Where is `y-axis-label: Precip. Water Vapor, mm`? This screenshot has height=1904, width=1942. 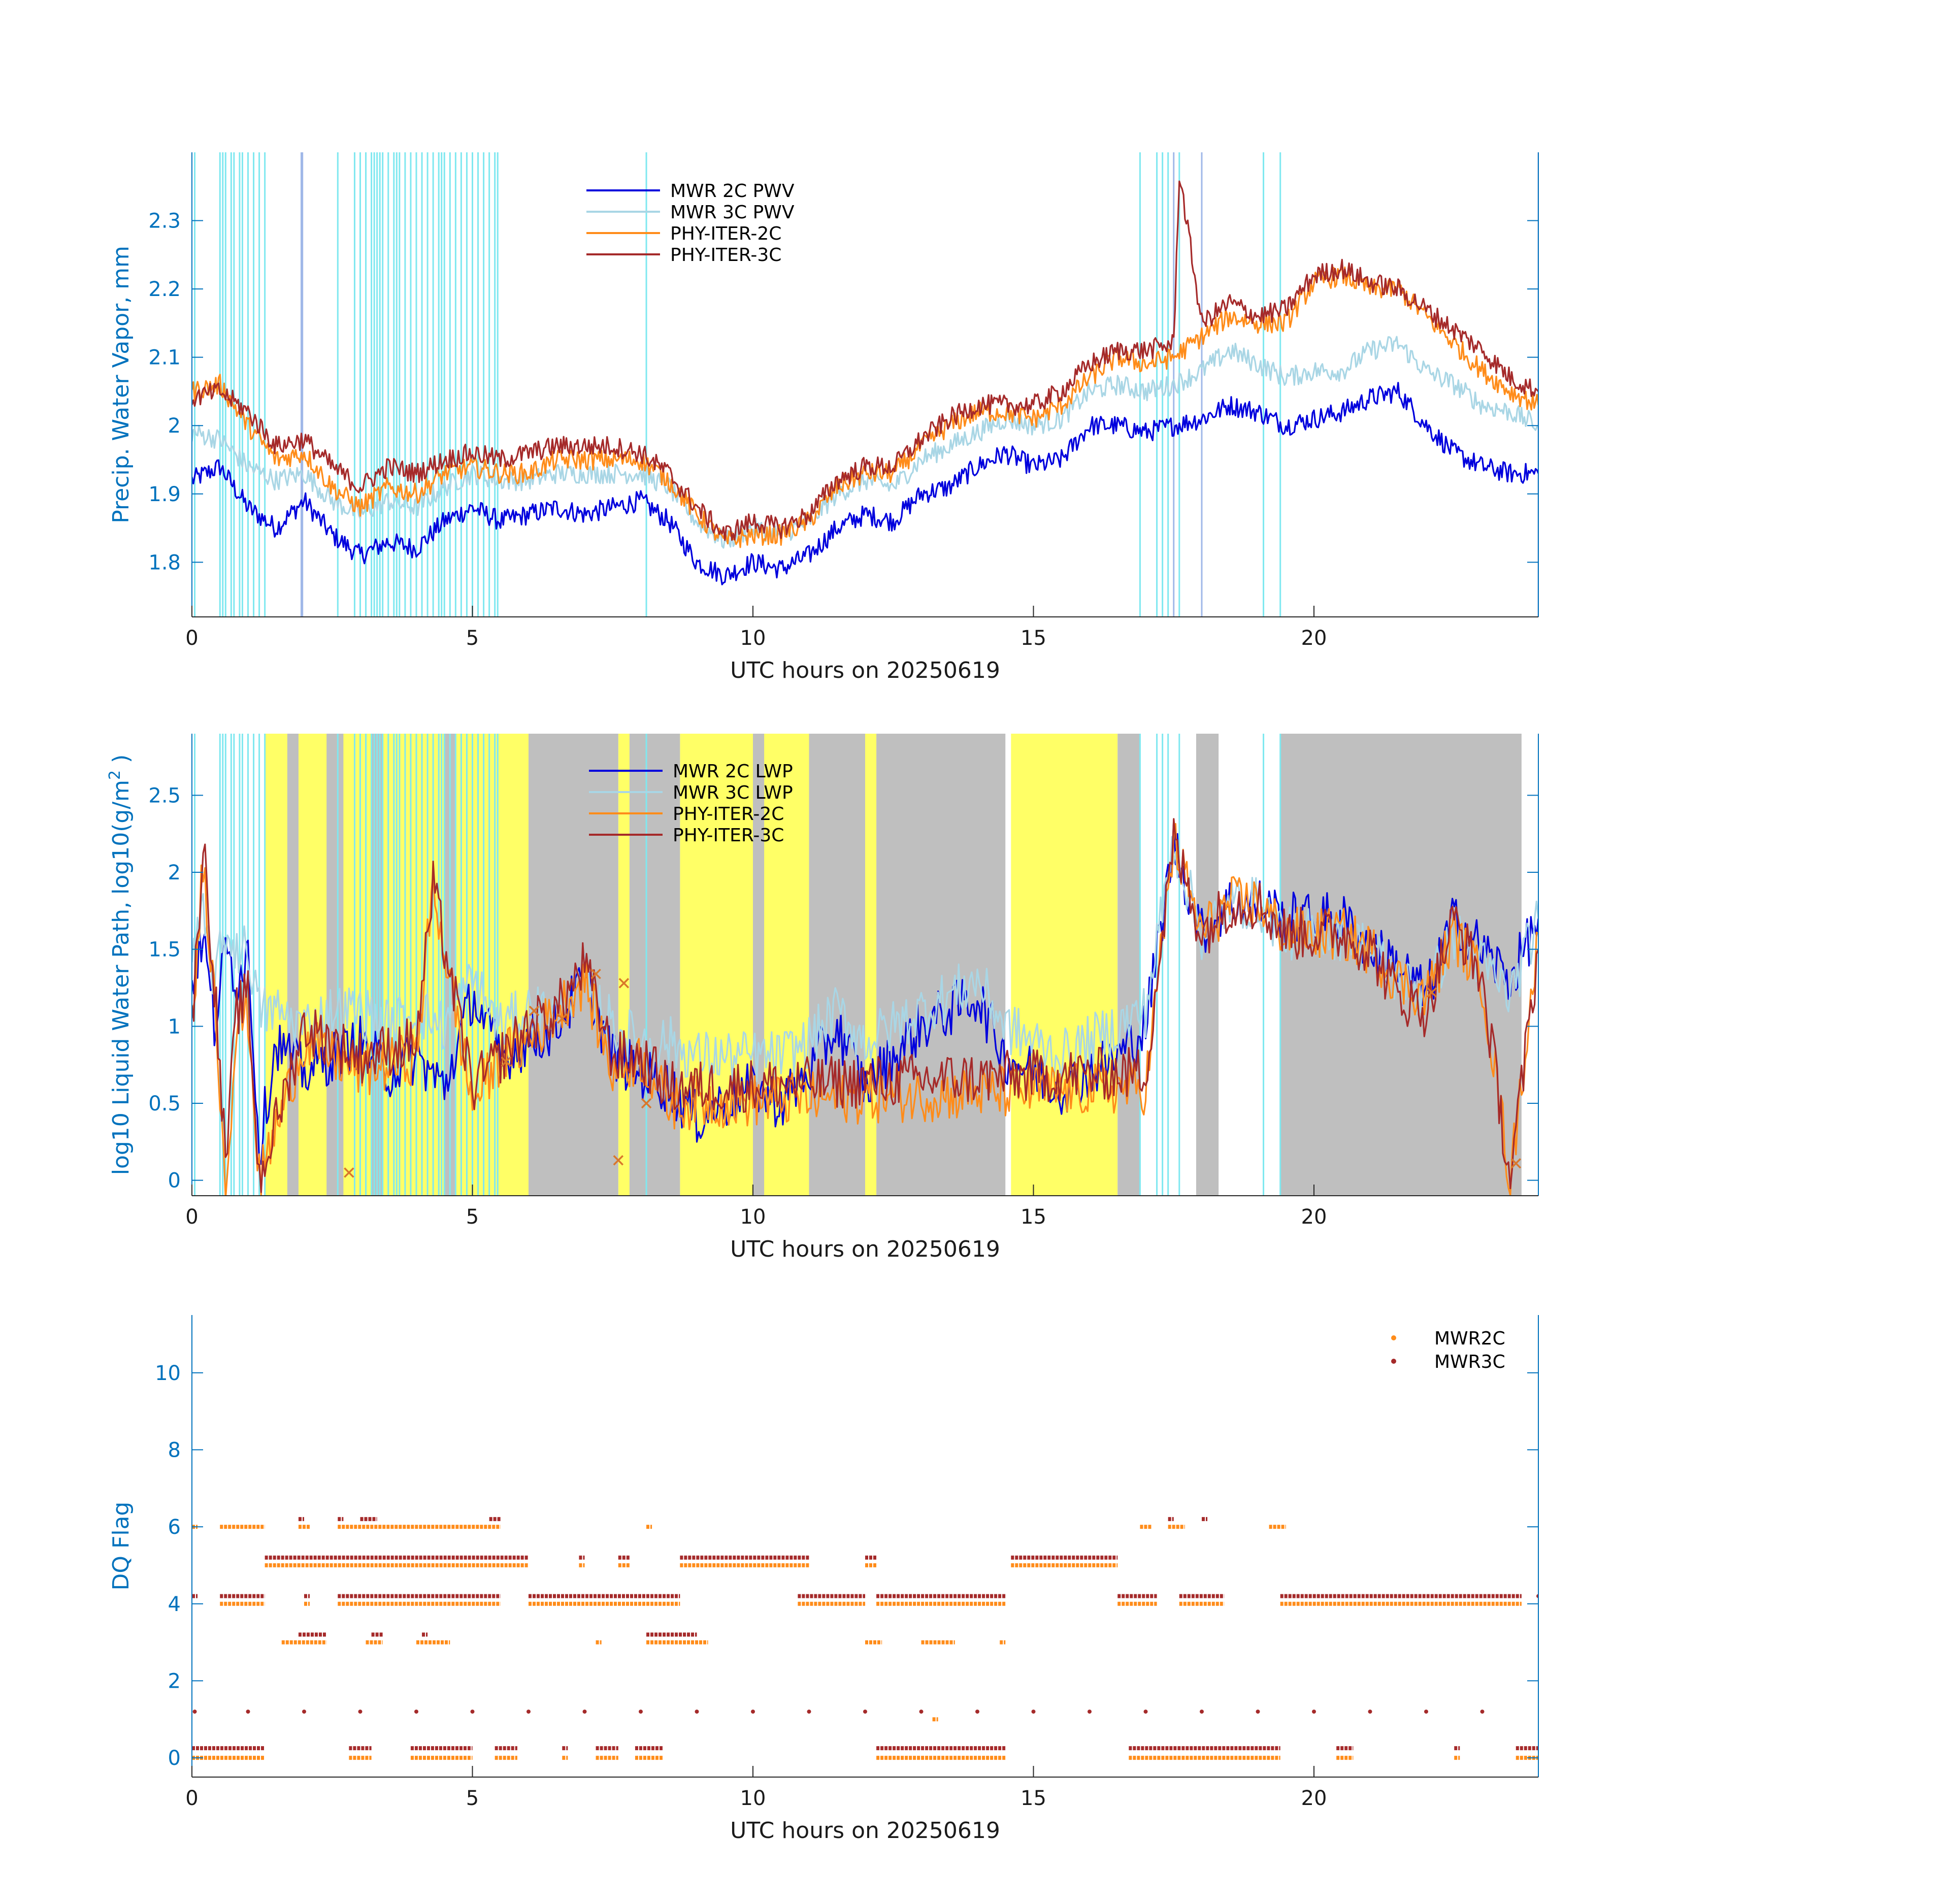 y-axis-label: Precip. Water Vapor, mm is located at coordinates (121, 385).